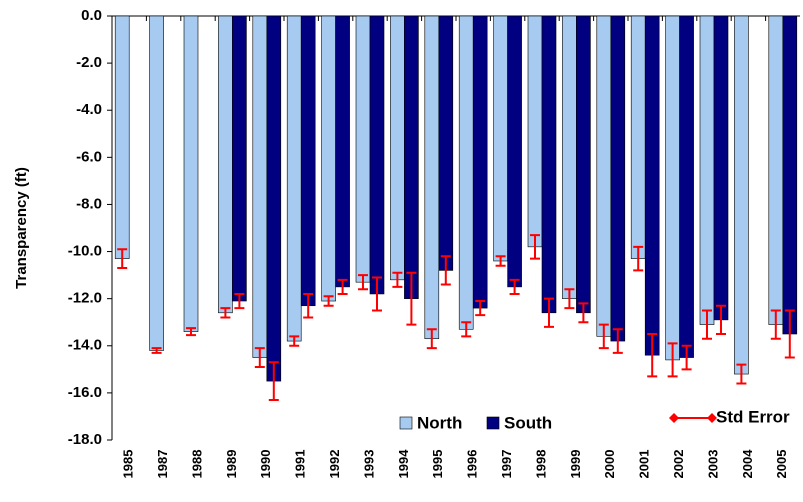 Image resolution: width=803 pixels, height=502 pixels. Describe the element at coordinates (89, 203) in the screenshot. I see `y-tick-label: -8.0` at that location.